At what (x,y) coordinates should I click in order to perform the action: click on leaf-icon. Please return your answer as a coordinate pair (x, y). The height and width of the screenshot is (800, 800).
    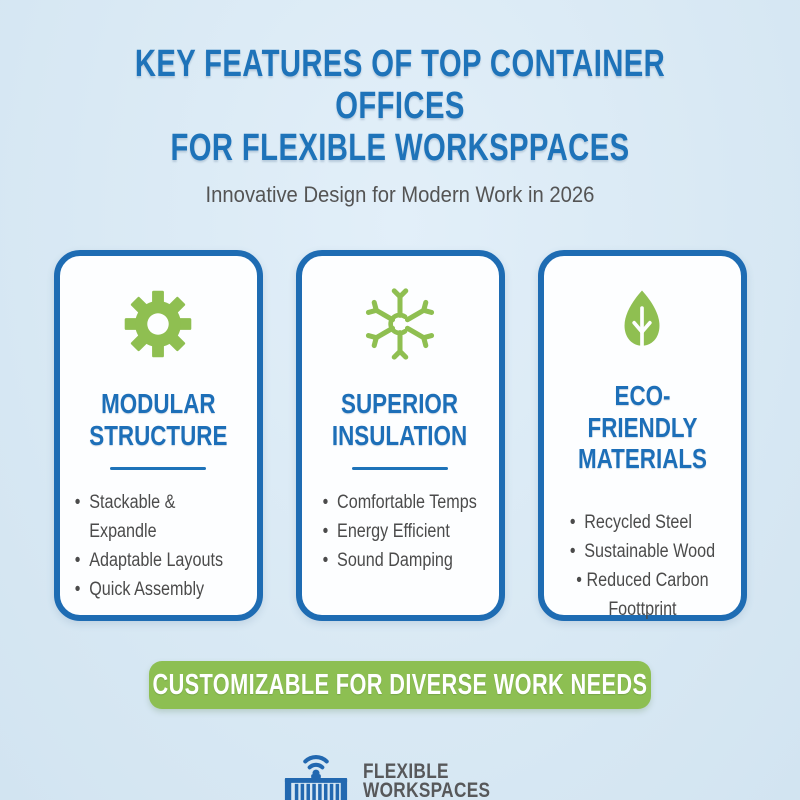
    Looking at the image, I should click on (642, 320).